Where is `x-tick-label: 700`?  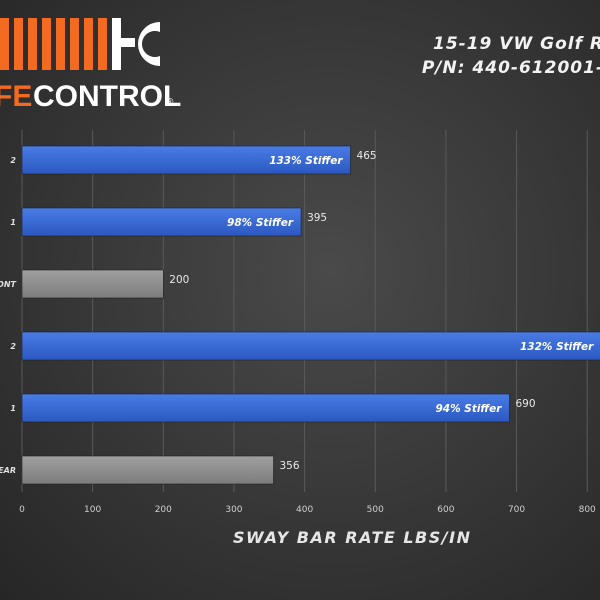
x-tick-label: 700 is located at coordinates (516, 510).